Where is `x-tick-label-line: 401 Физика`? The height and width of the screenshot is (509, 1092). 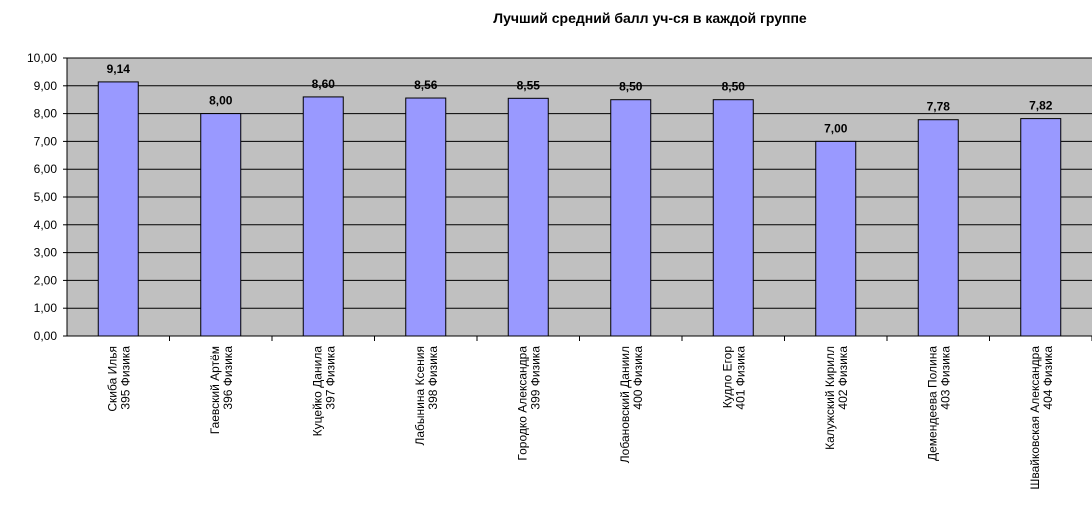
x-tick-label-line: 401 Физика is located at coordinates (740, 378).